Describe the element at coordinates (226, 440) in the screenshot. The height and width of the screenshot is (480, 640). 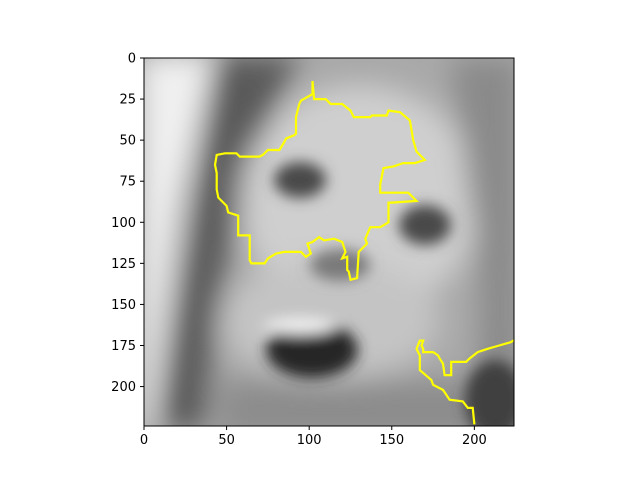
I see `x-tick-label: 50` at that location.